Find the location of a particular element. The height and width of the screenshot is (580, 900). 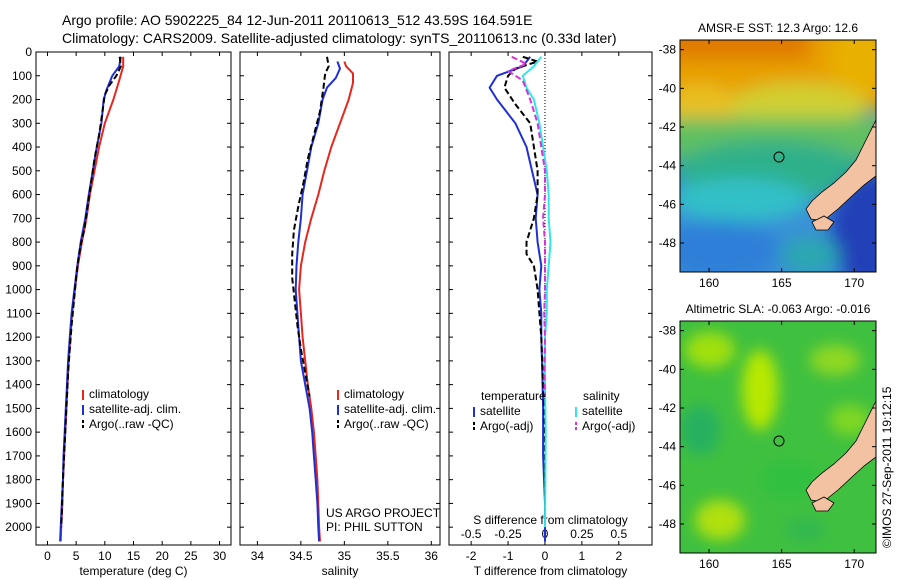

pi-credit: PI: PHIL SUTTON is located at coordinates (374, 527).